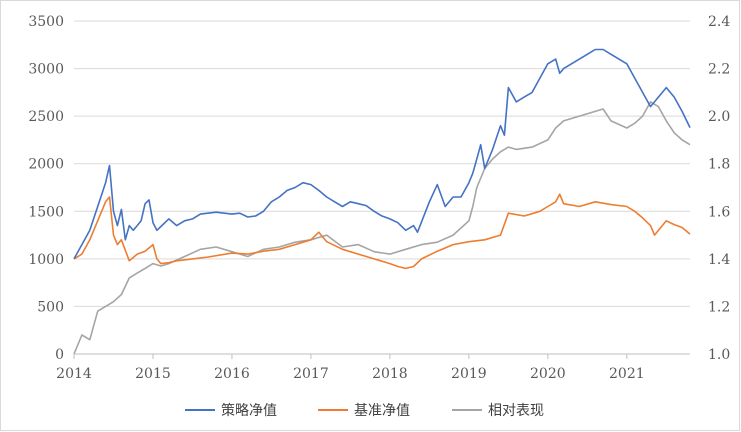 This screenshot has width=741, height=432. I want to click on y-axis-left: 0 500 1000 1500 2000 2500 3000 3500, so click(46, 188).